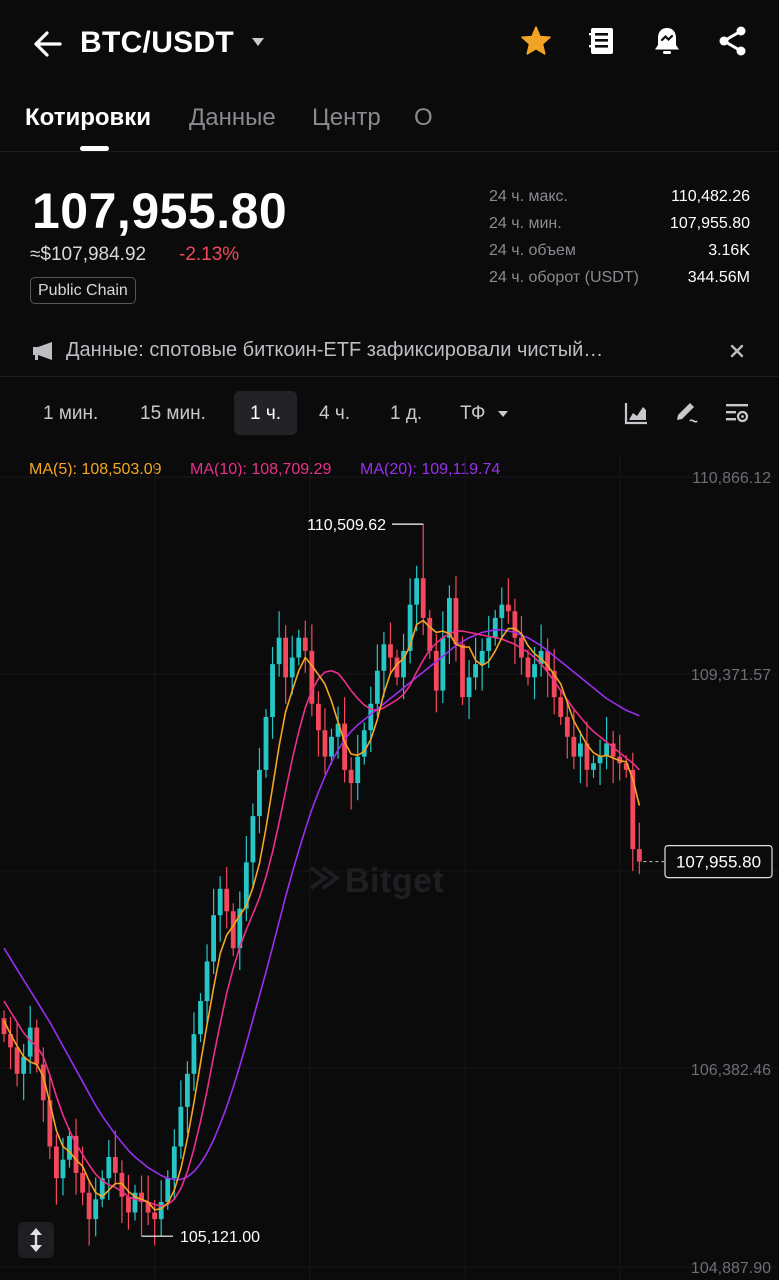  I want to click on chart-type-icon, so click(636, 413).